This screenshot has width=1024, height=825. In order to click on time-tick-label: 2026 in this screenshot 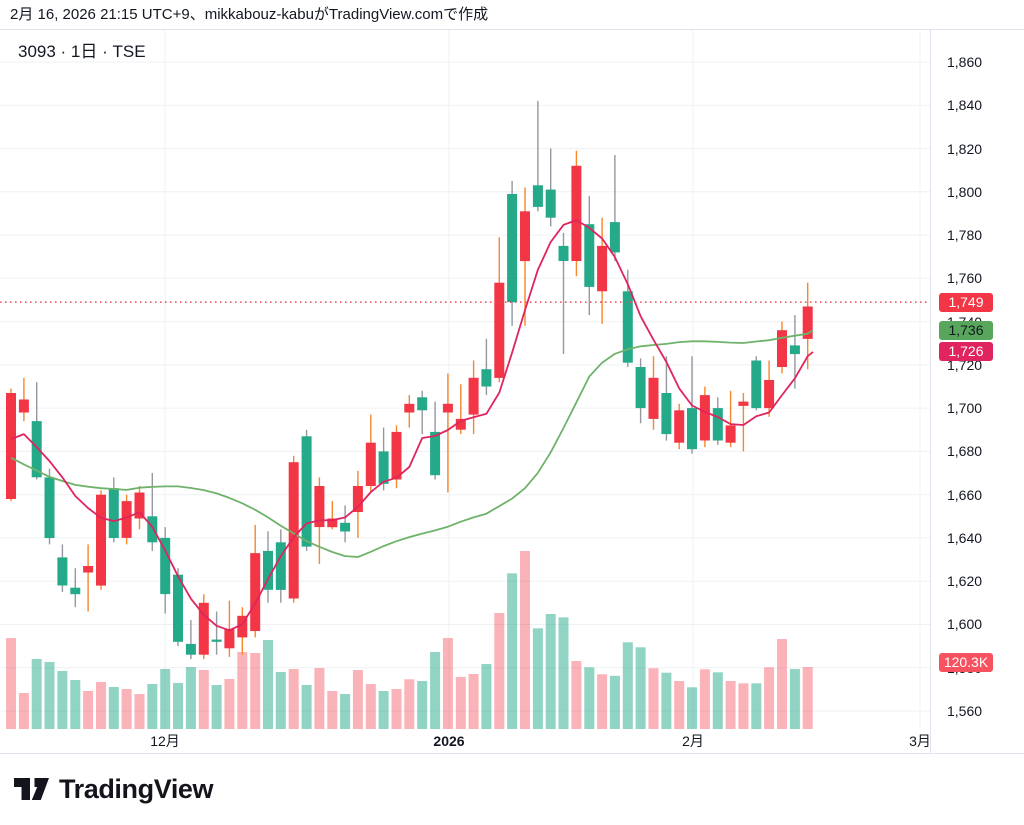, I will do `click(449, 741)`.